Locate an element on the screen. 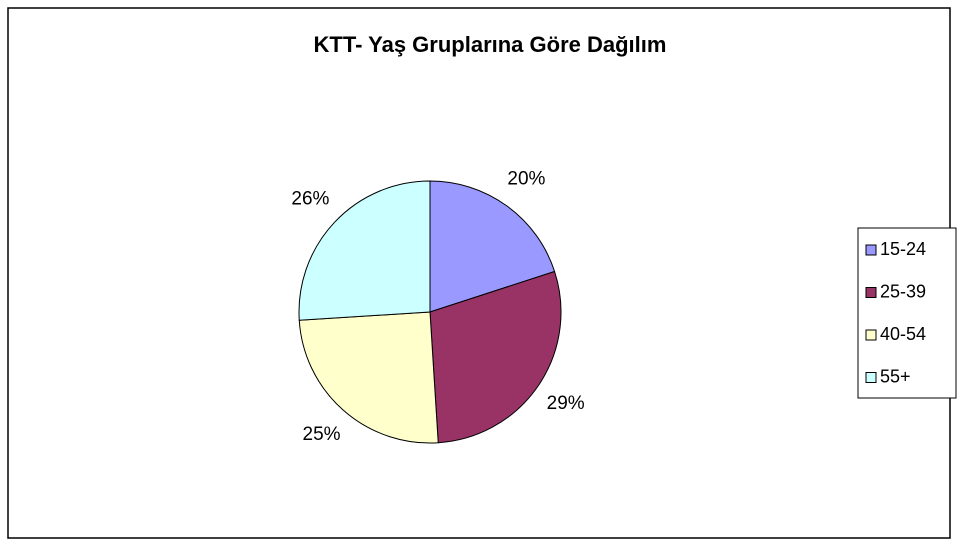 This screenshot has width=959, height=547. data-label: 25% is located at coordinates (322, 434).